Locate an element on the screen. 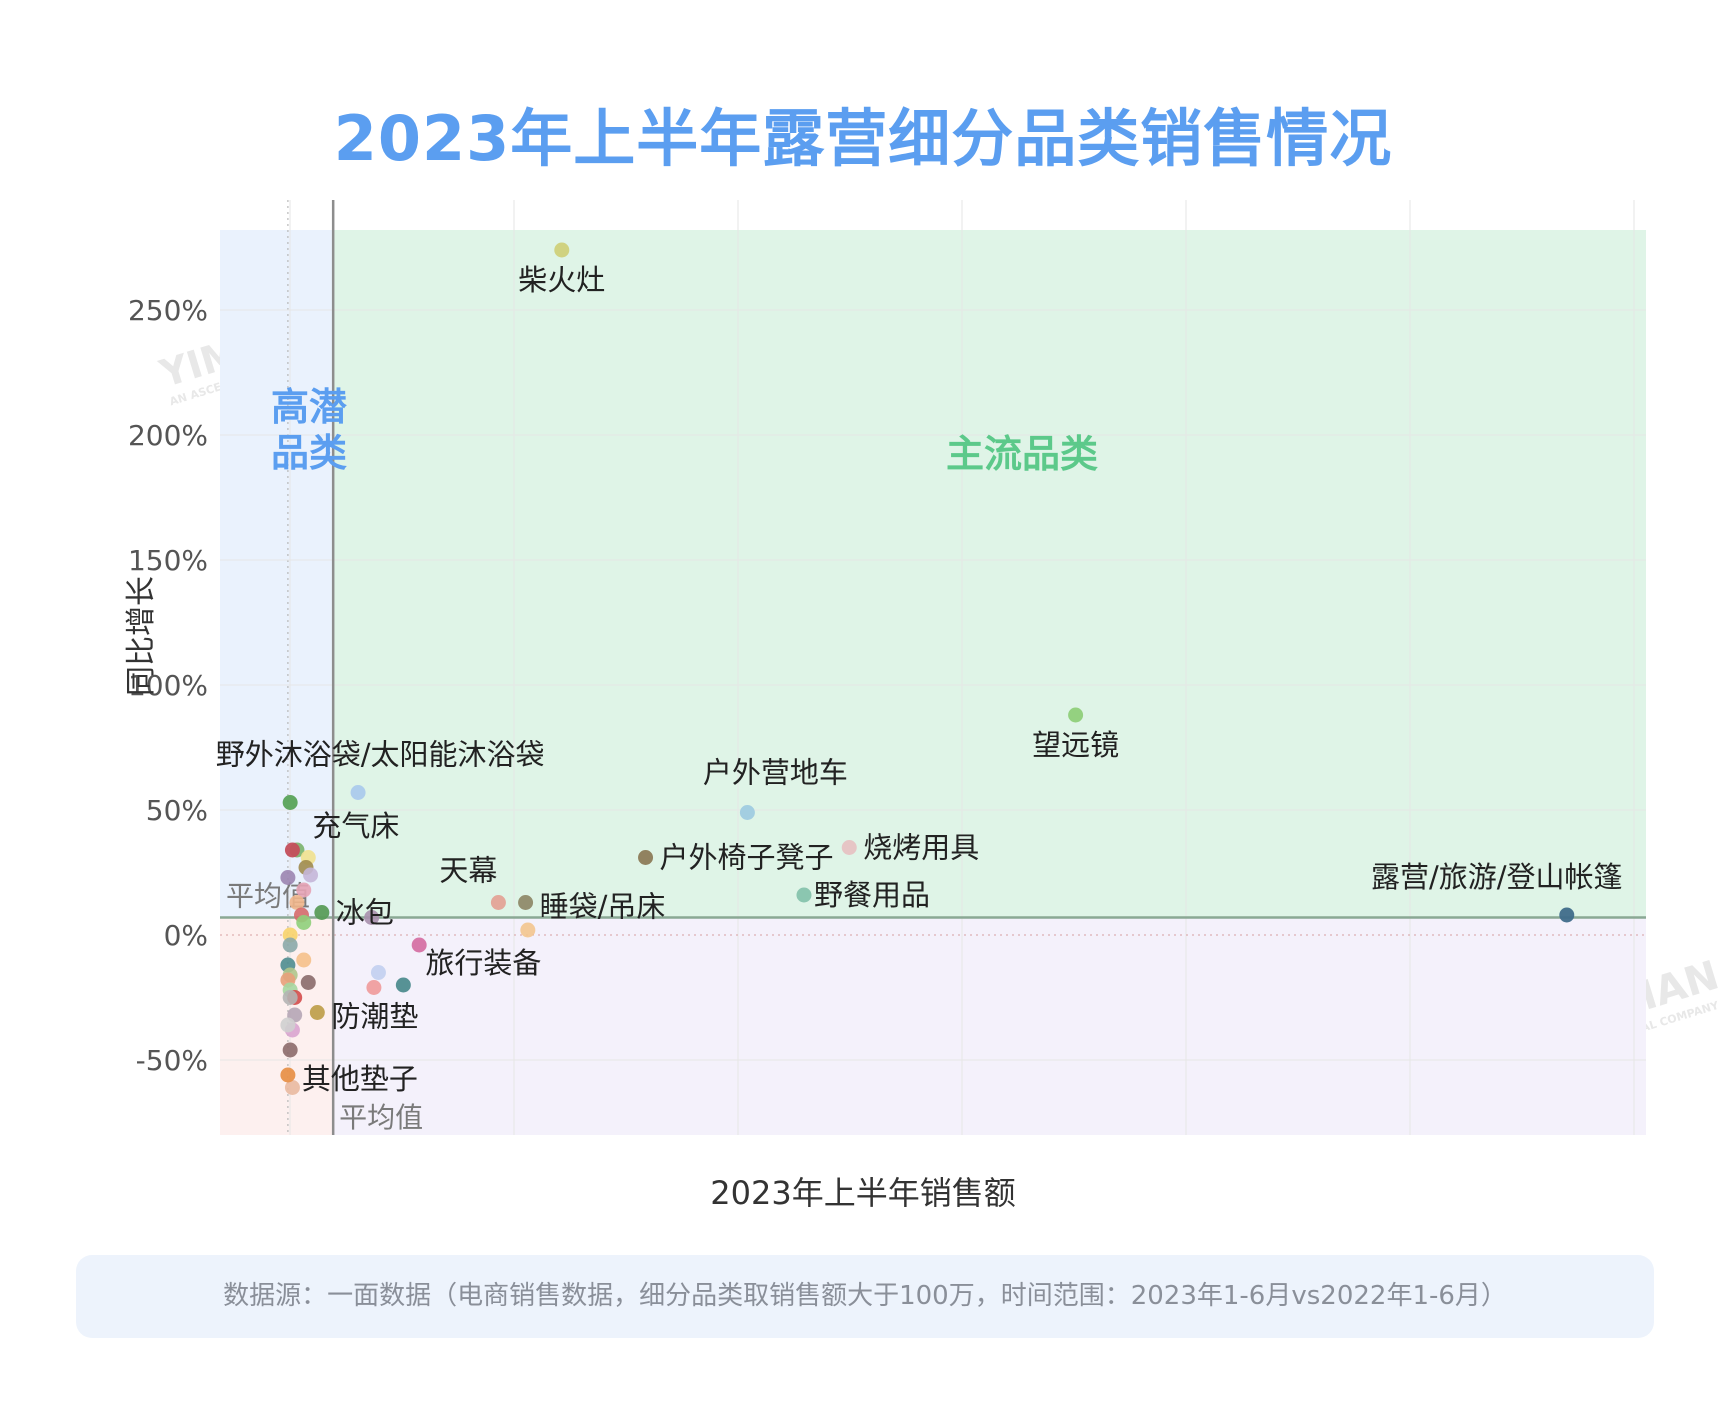 Image resolution: width=1726 pixels, height=1414 pixels. data-label: 旅行装备 is located at coordinates (483, 963).